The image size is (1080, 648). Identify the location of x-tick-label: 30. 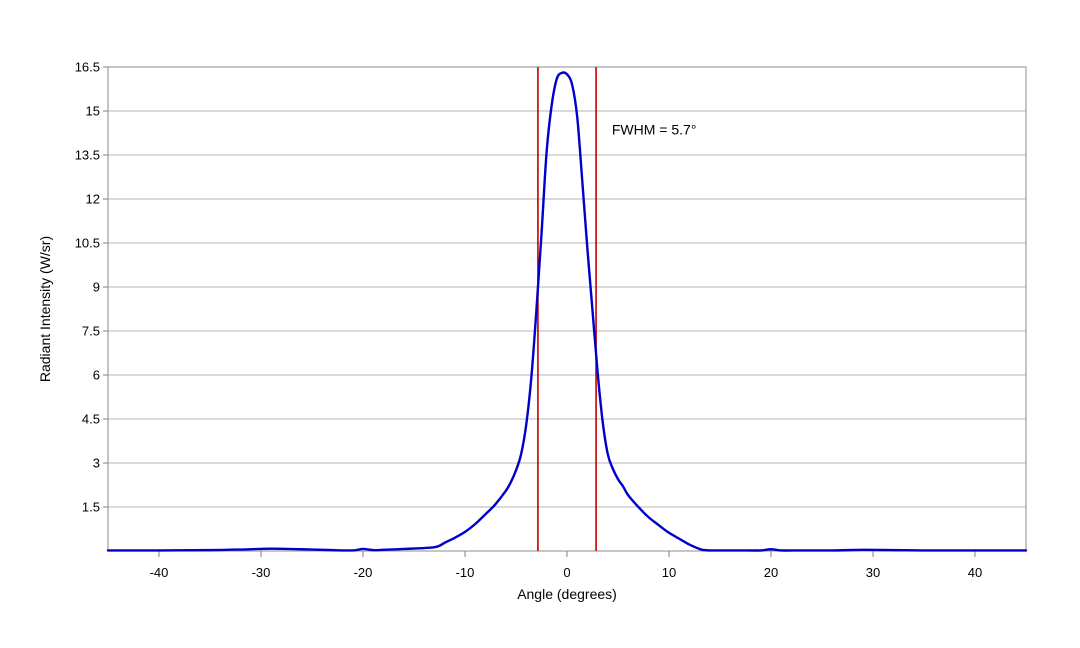
(873, 572).